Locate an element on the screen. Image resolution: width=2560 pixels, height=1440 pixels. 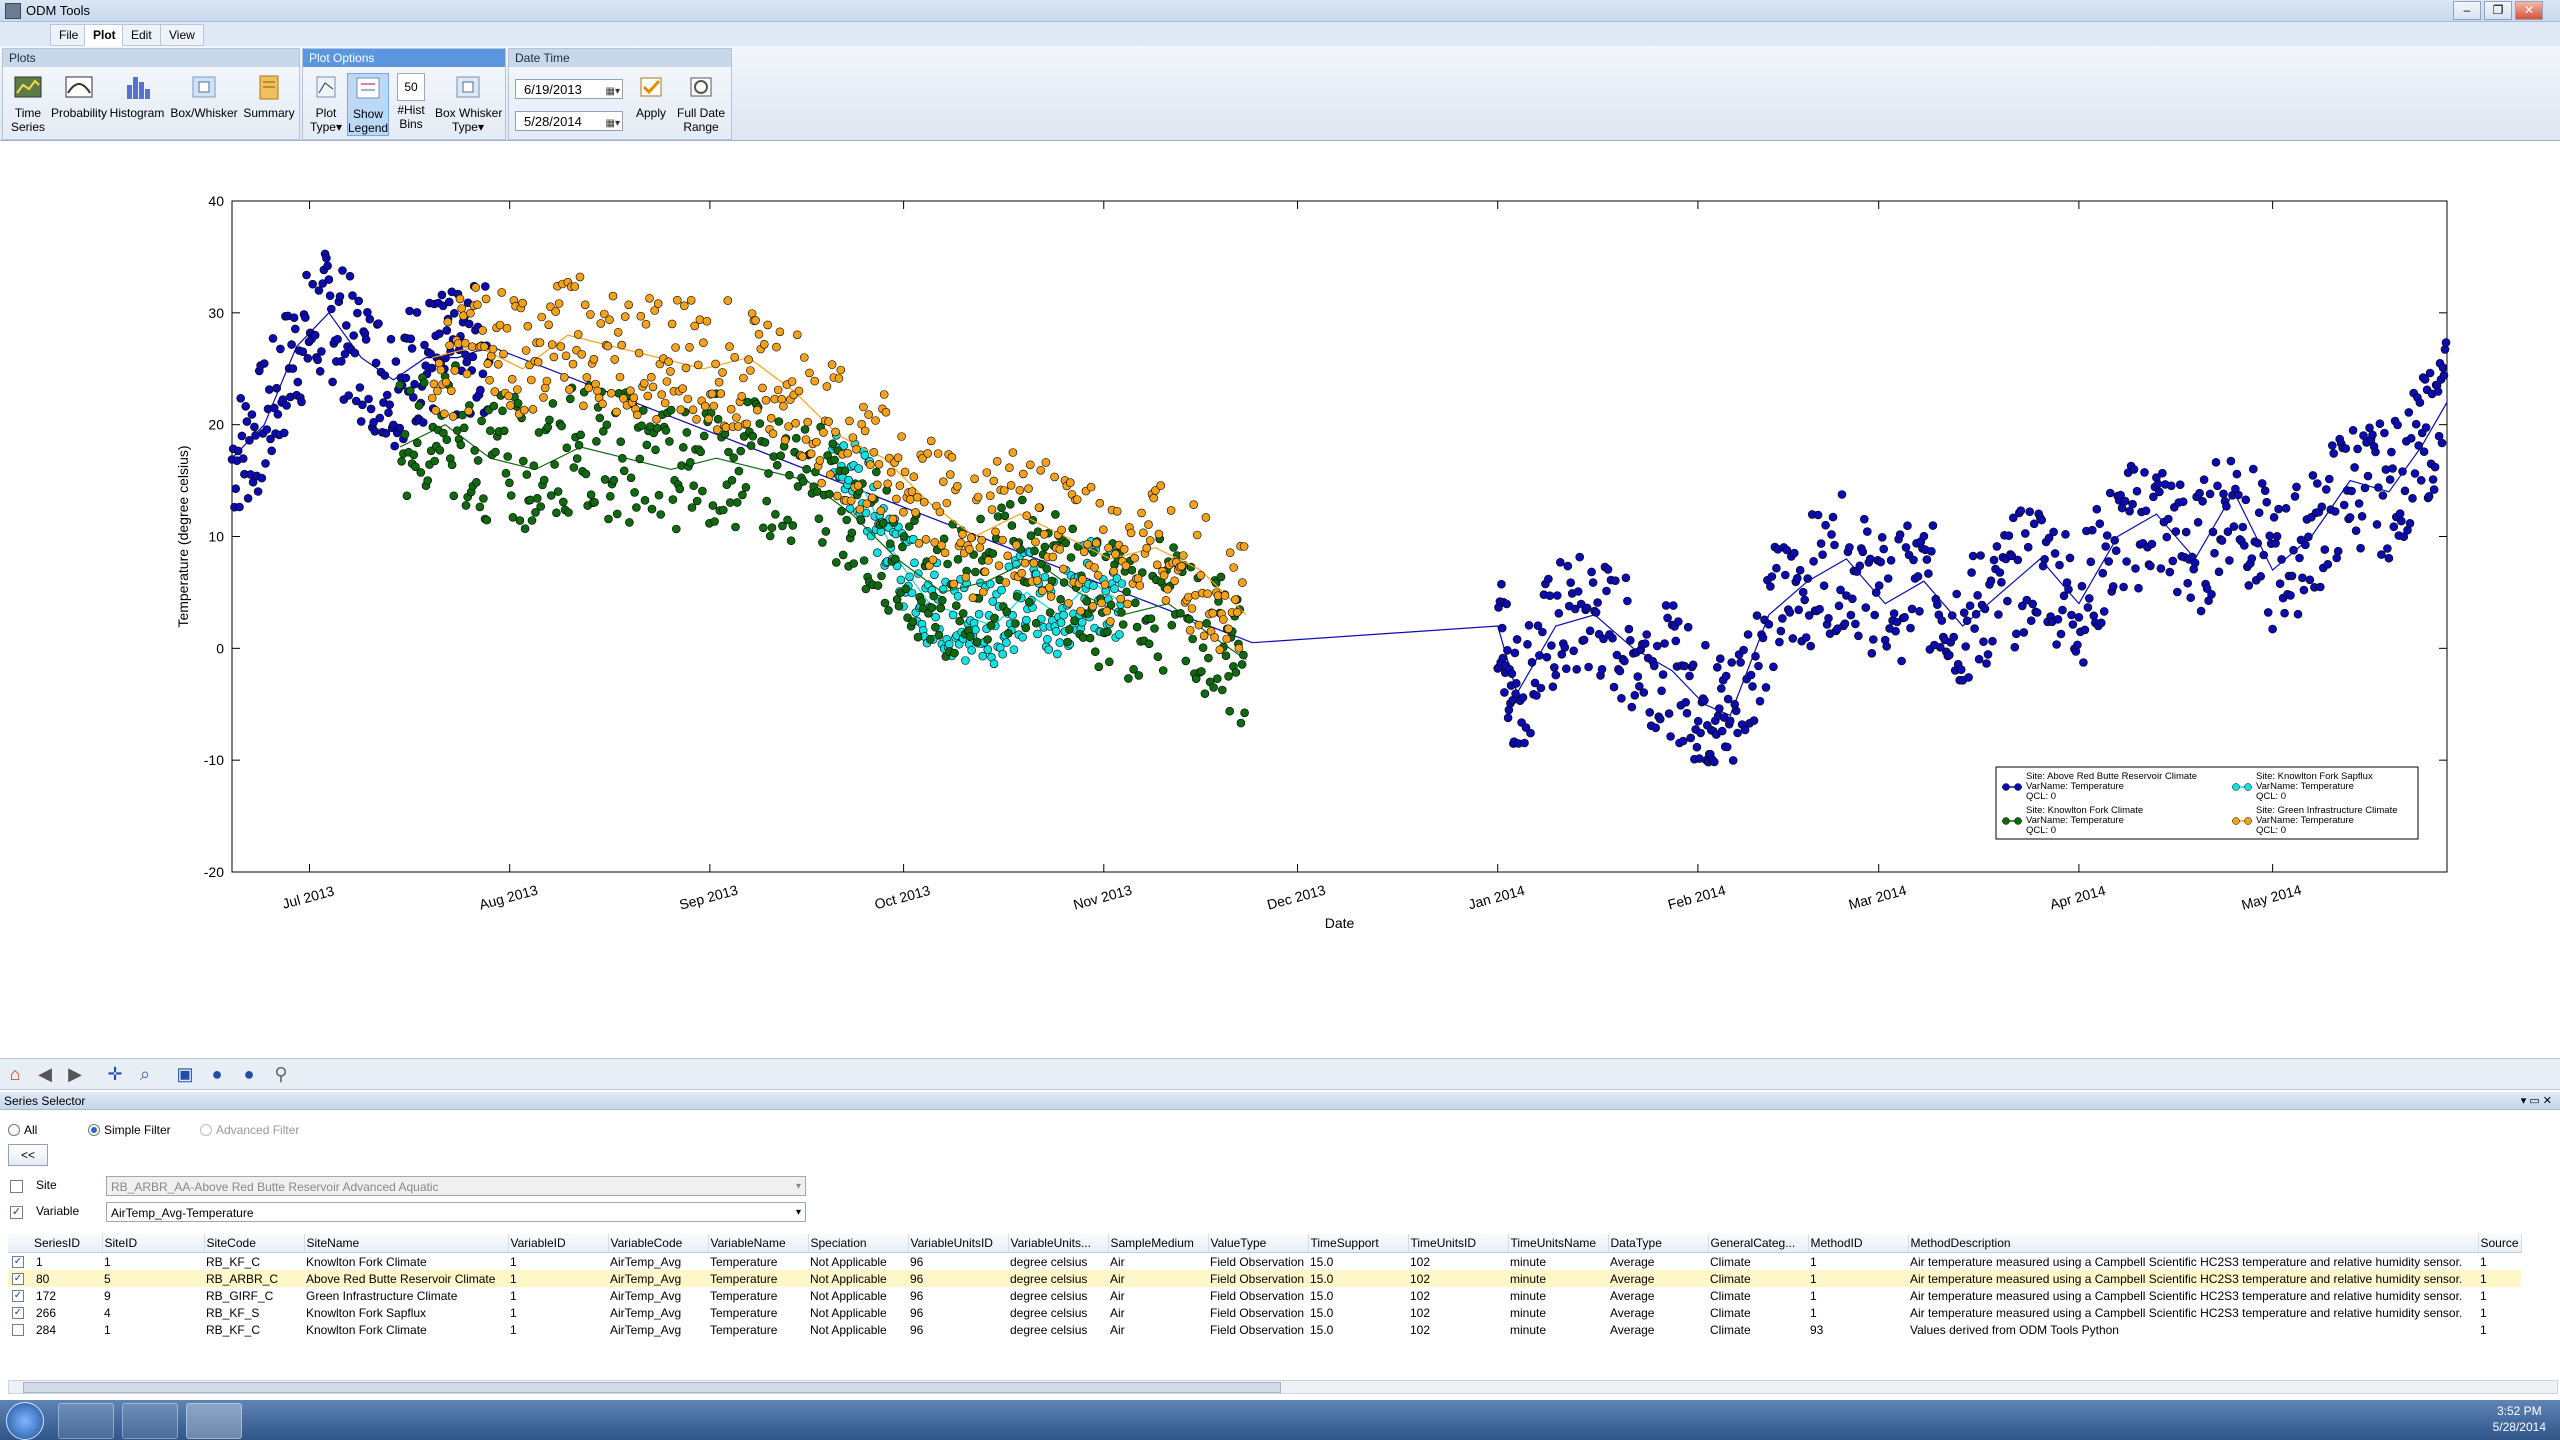
start-button is located at coordinates (25, 1421).